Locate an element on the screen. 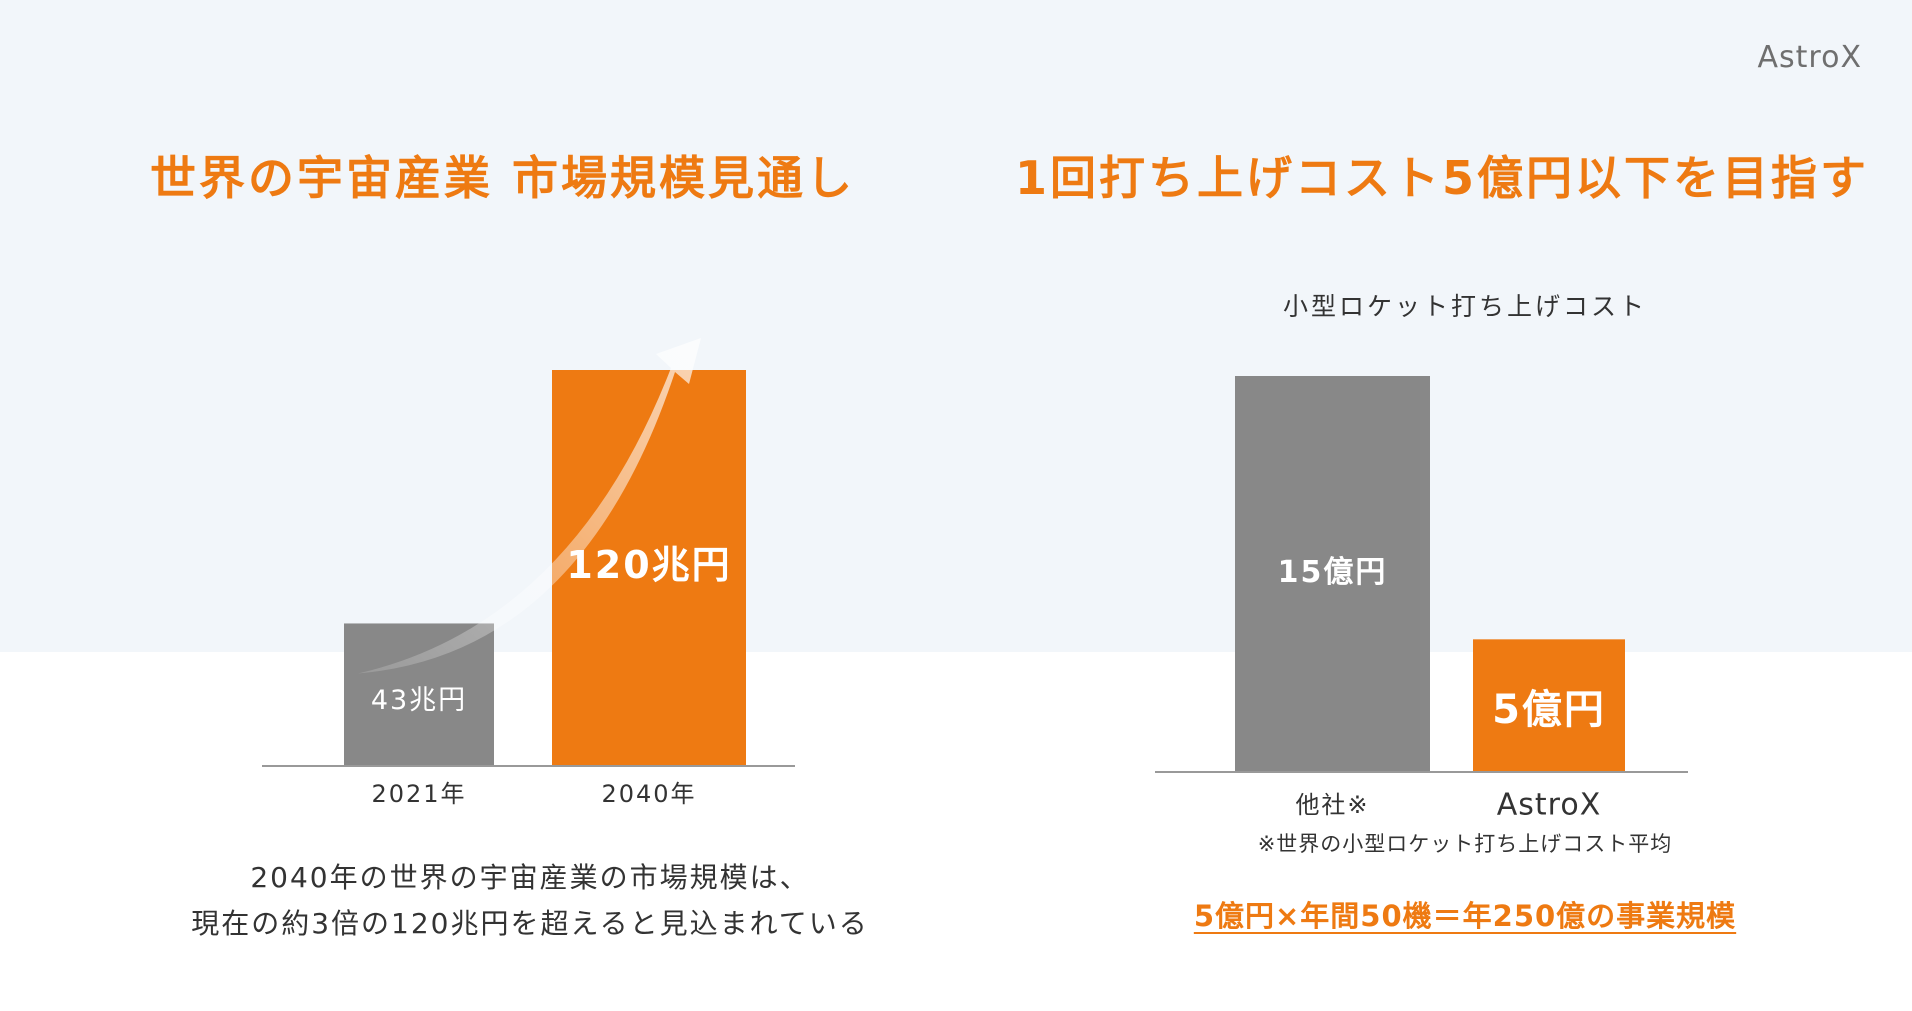 The width and height of the screenshot is (1912, 1011). bar-value-label: 43兆円 is located at coordinates (419, 700).